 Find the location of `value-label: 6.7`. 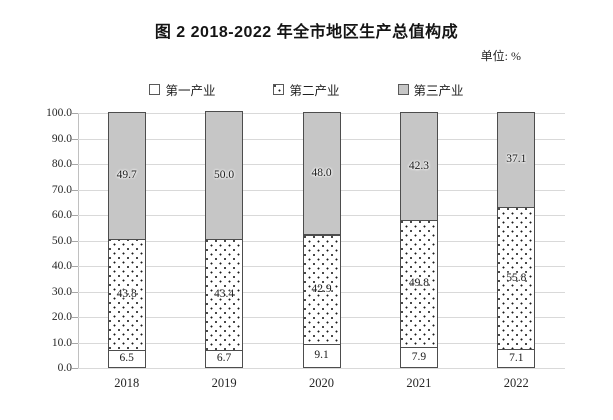

value-label: 6.7 is located at coordinates (224, 358).